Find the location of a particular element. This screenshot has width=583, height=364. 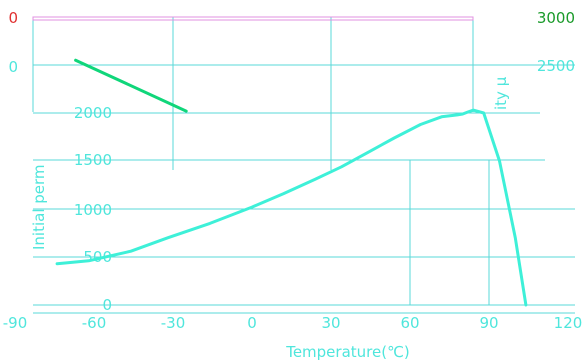

x-tick-label: -90 is located at coordinates (15, 323).